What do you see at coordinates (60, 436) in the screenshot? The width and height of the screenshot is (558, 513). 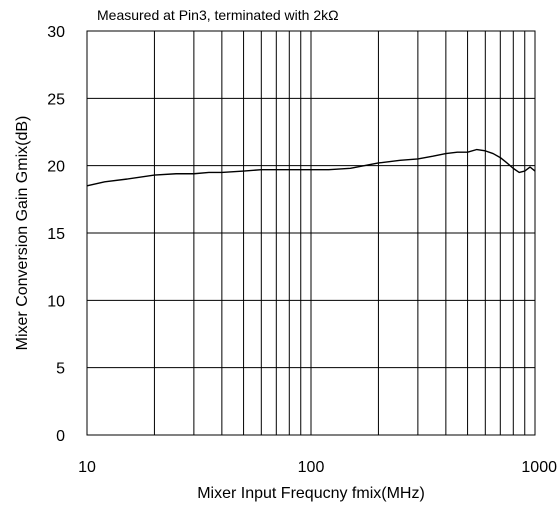 I see `y-tick-label: 0` at bounding box center [60, 436].